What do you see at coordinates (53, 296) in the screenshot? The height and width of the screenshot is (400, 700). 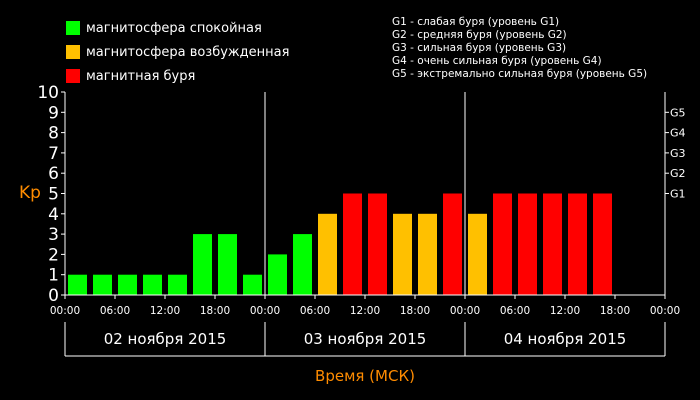 I see `y-tick-label: 0` at bounding box center [53, 296].